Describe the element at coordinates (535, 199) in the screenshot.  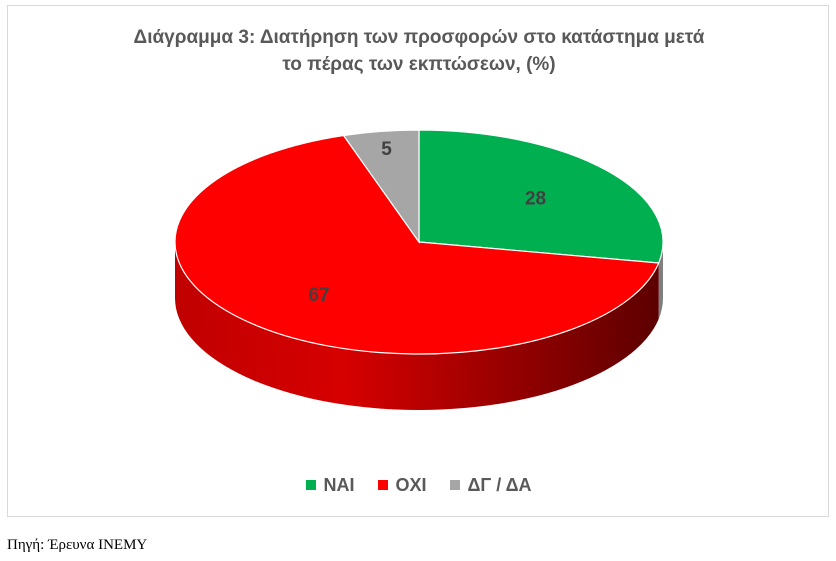
I see `data-label-ναι: 28` at that location.